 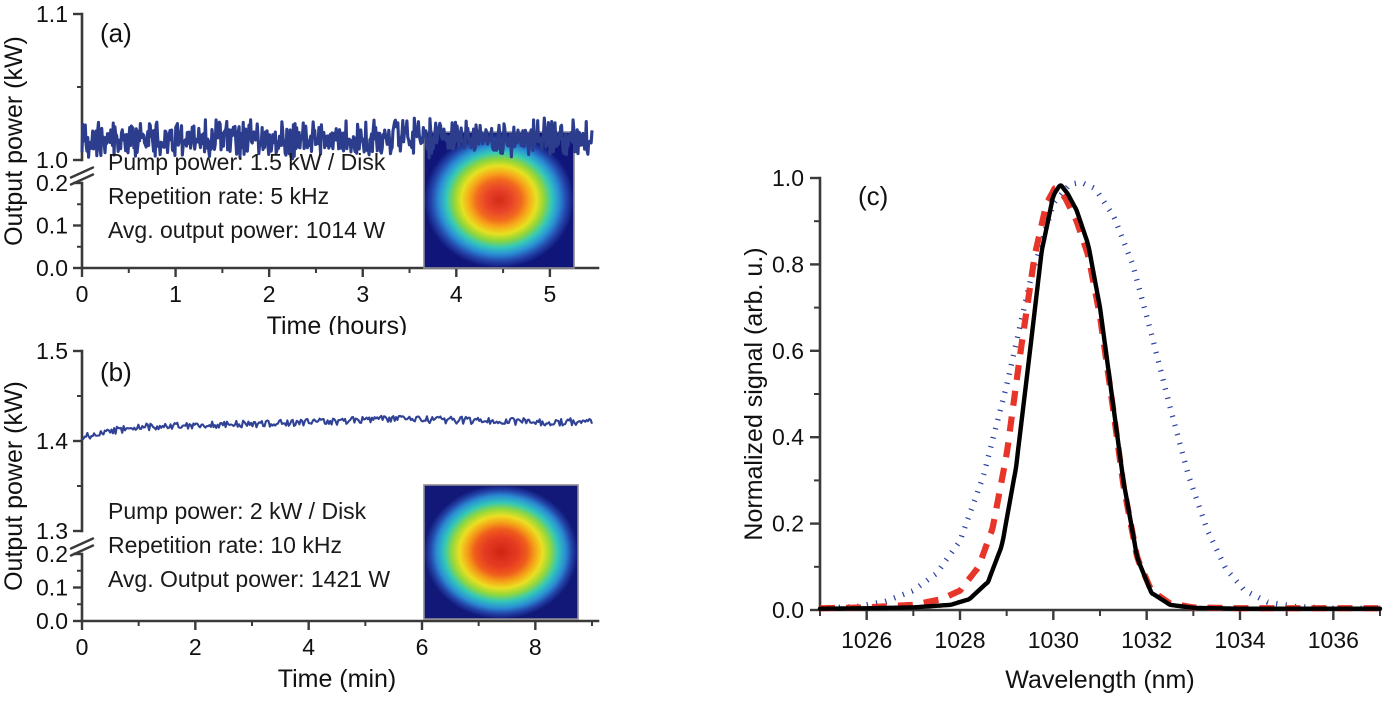 What do you see at coordinates (249, 579) in the screenshot?
I see `svg-text: Avg. Output power: 1421 W` at bounding box center [249, 579].